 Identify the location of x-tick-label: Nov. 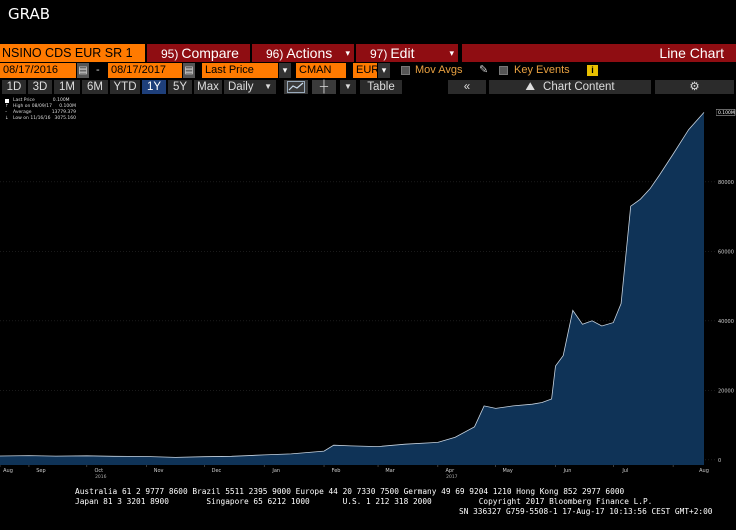
(159, 471).